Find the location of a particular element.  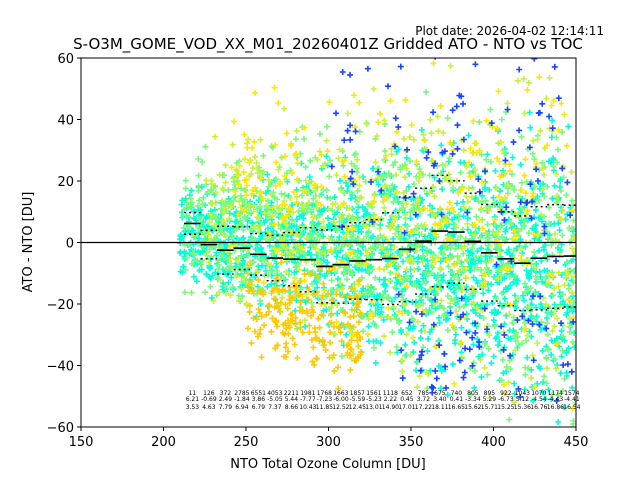

bin-mean-label: -4.43 is located at coordinates (556, 399).